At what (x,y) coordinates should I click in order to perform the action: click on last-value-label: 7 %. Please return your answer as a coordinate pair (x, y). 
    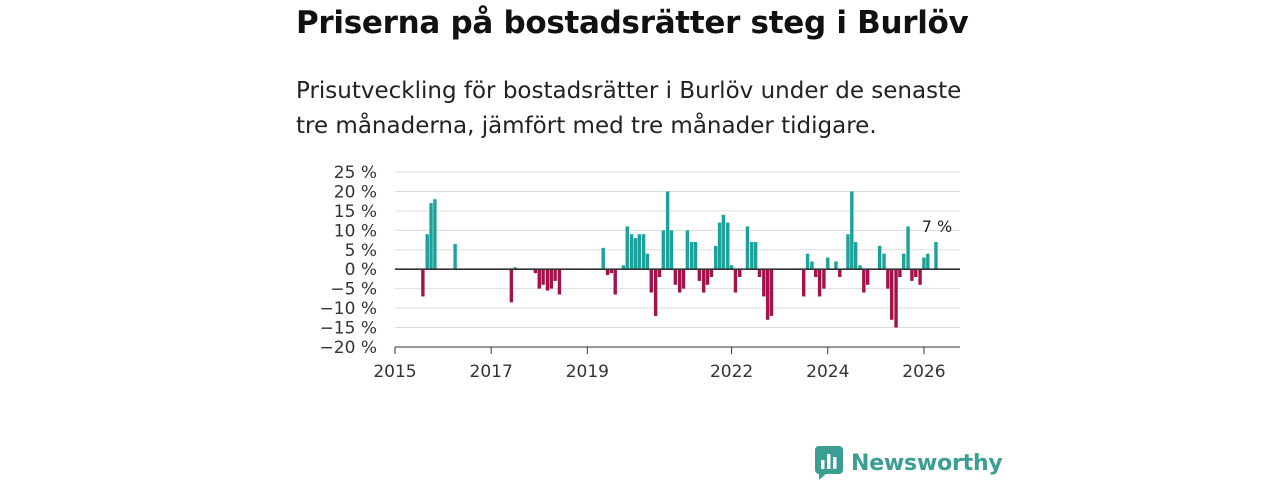
    Looking at the image, I should click on (937, 226).